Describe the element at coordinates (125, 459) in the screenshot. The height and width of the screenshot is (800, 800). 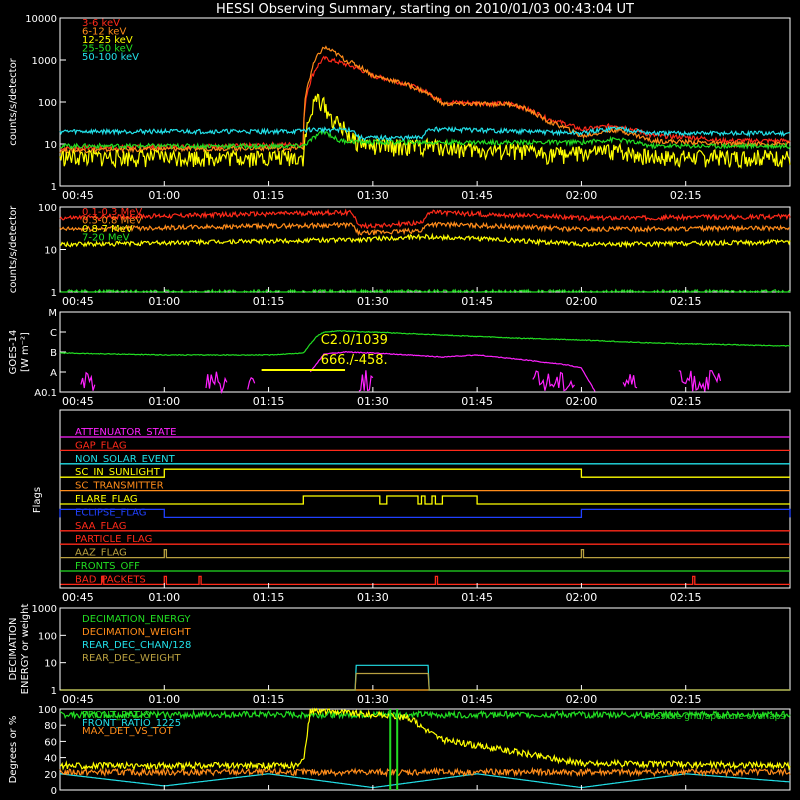
I see `flag-label: NON_SOLAR_EVENT` at that location.